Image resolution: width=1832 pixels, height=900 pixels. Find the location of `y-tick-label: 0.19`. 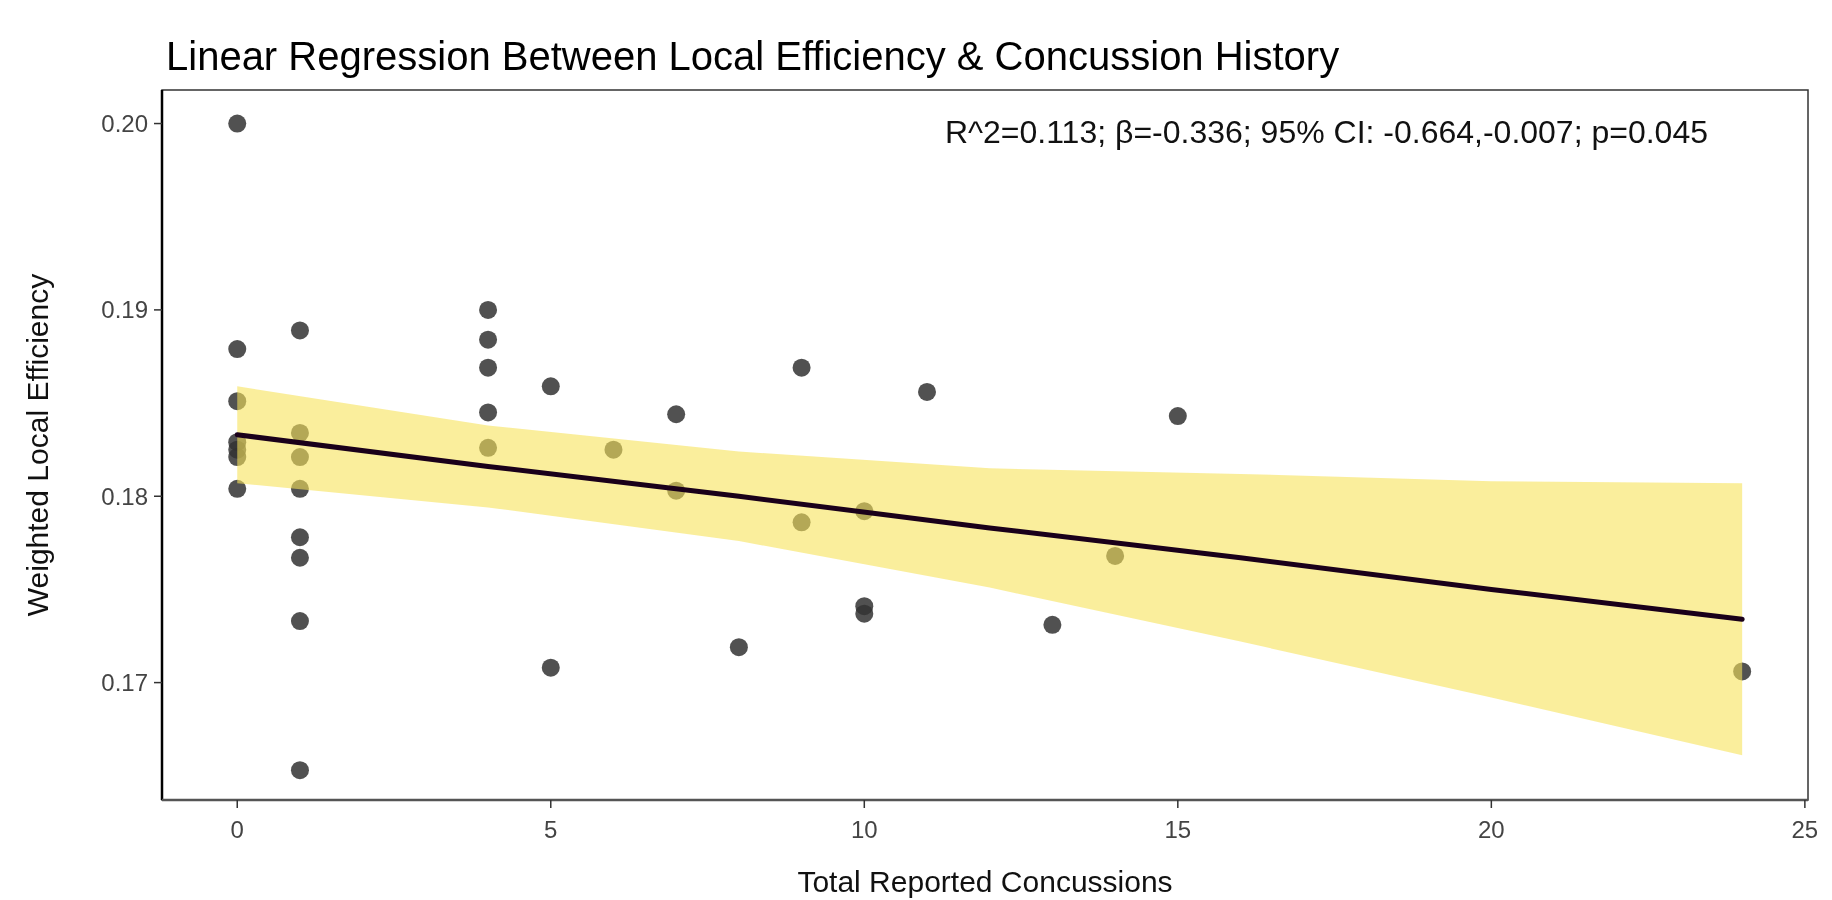

y-tick-label: 0.19 is located at coordinates (124, 310).